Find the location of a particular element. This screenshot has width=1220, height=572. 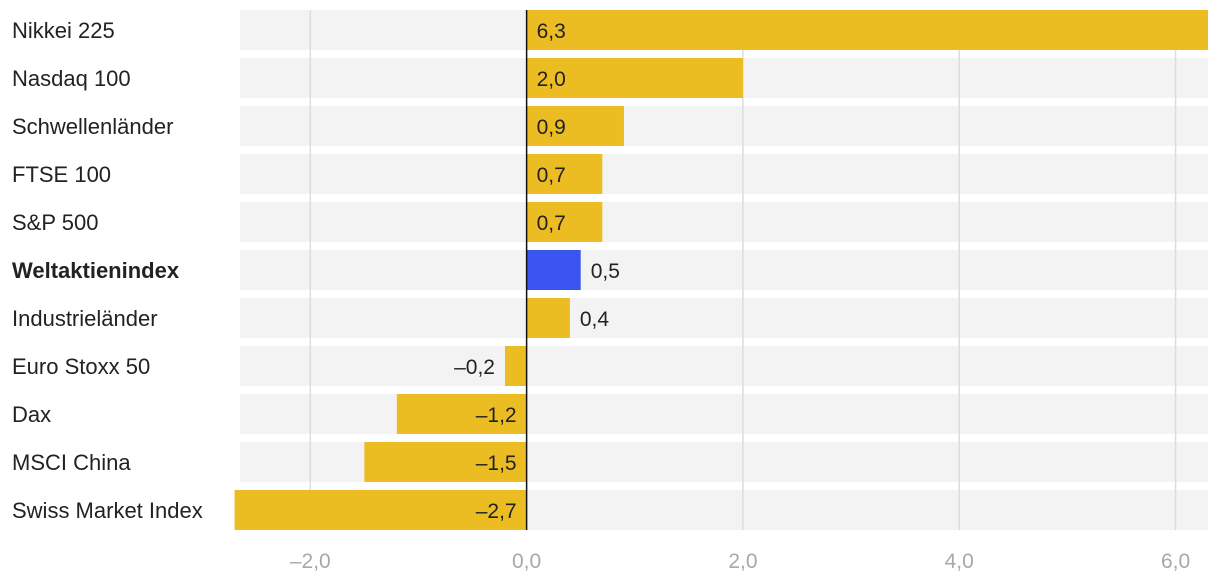

category-label: Schwellenländer is located at coordinates (92, 126).